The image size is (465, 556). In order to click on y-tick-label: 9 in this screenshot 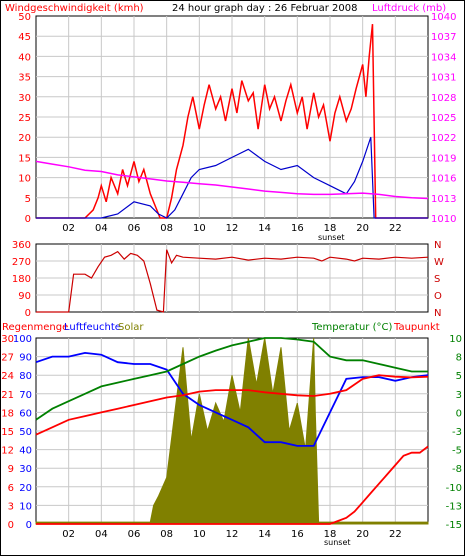, I will do `click(11, 469)`.